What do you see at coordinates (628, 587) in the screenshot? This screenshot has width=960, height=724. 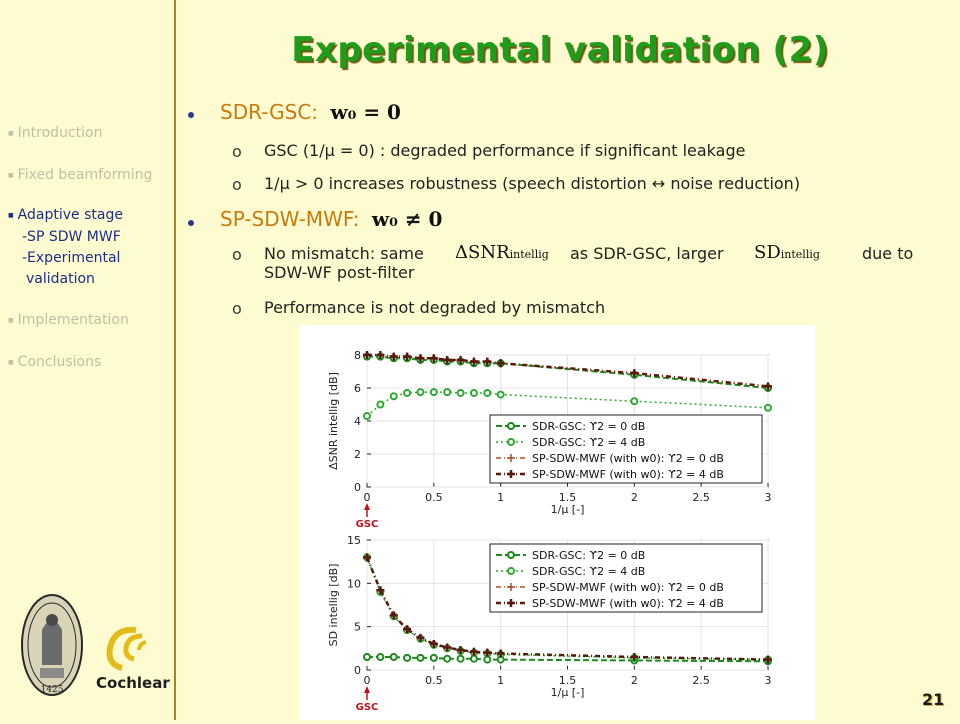 I see `legend-label: SP-SDW-MWF (with w0): ϒ2 = 0 dB` at bounding box center [628, 587].